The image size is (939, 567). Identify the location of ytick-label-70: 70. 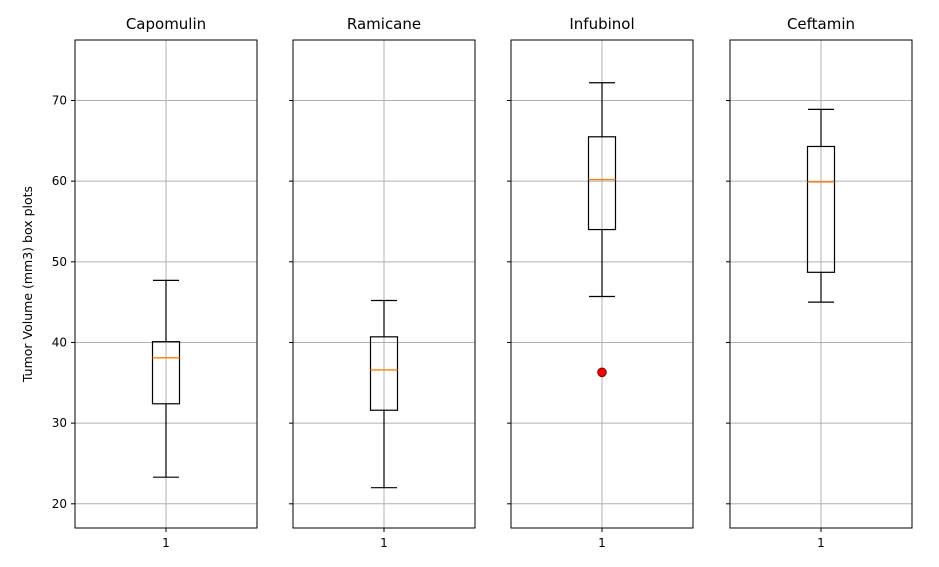
(59, 100).